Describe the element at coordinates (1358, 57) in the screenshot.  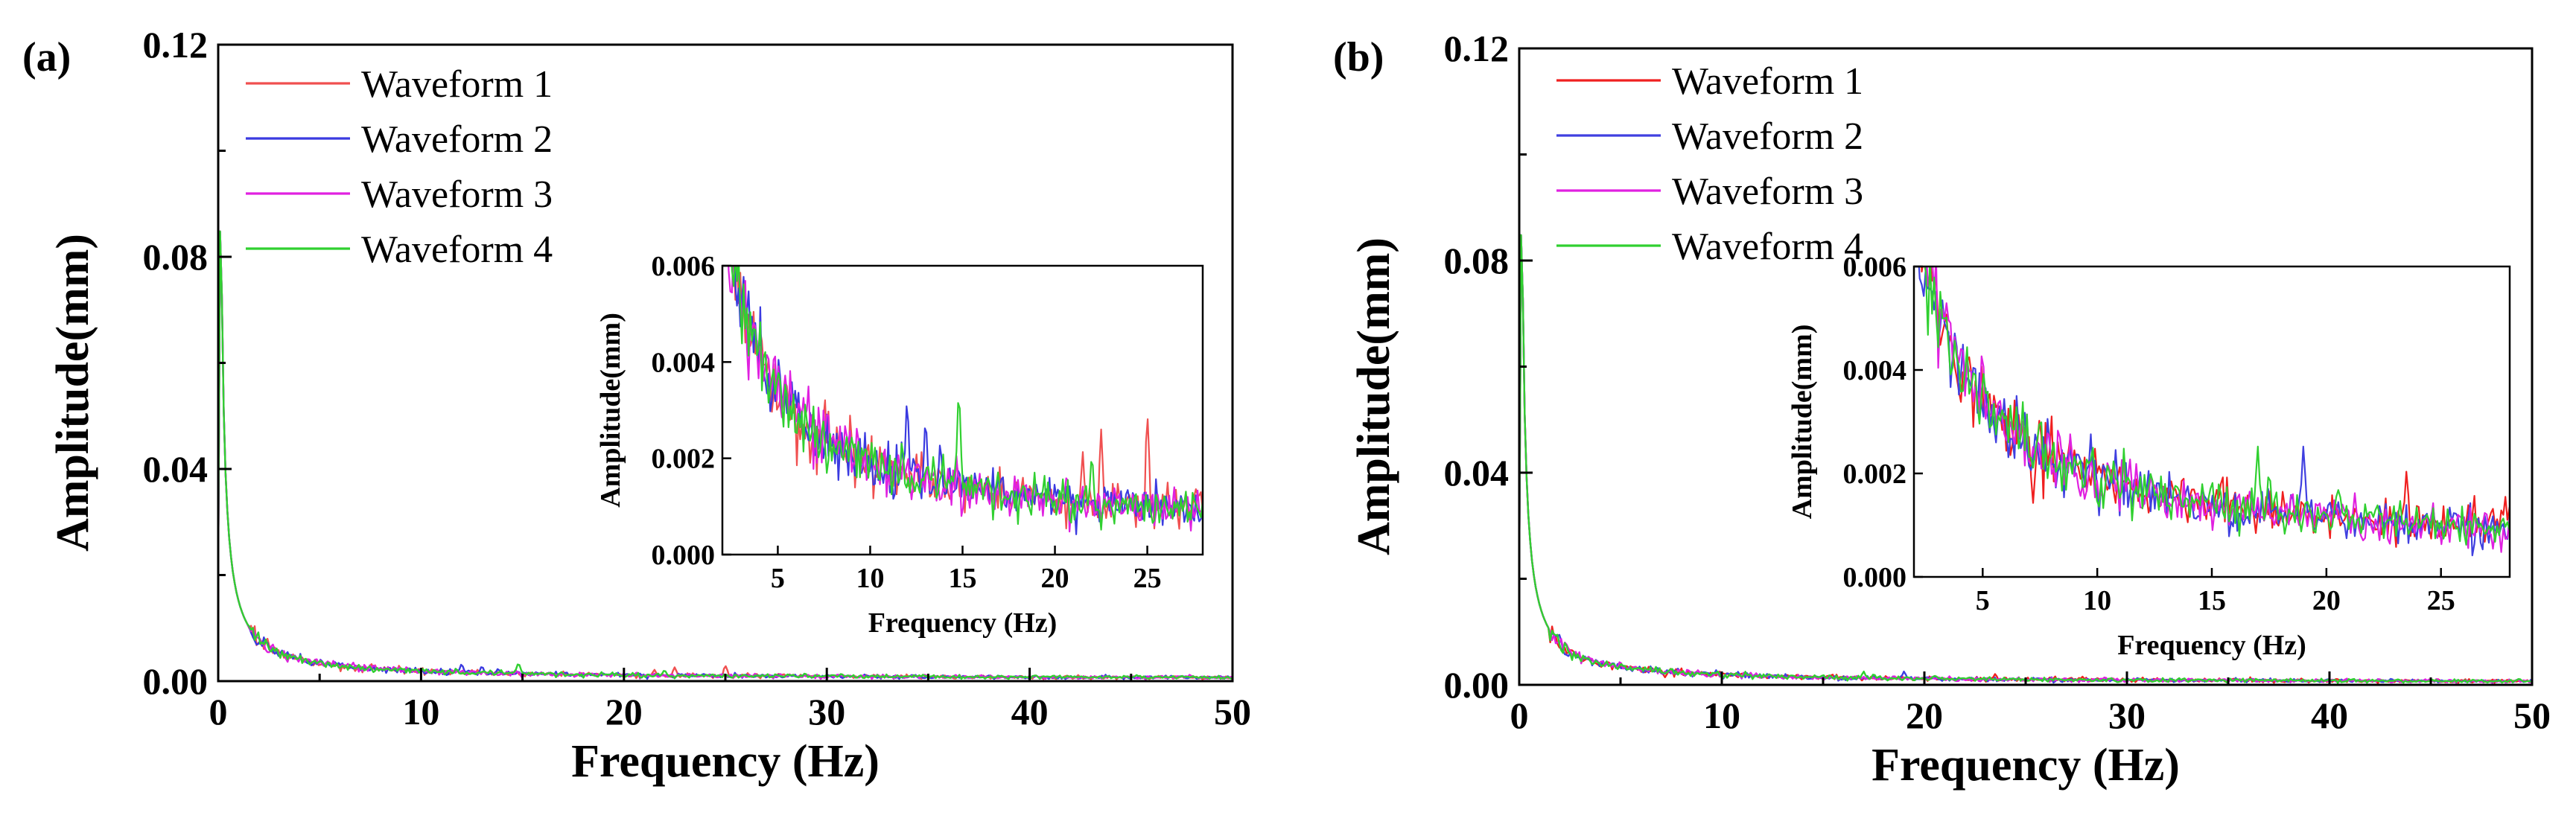
I see `panel-label: (b)` at that location.